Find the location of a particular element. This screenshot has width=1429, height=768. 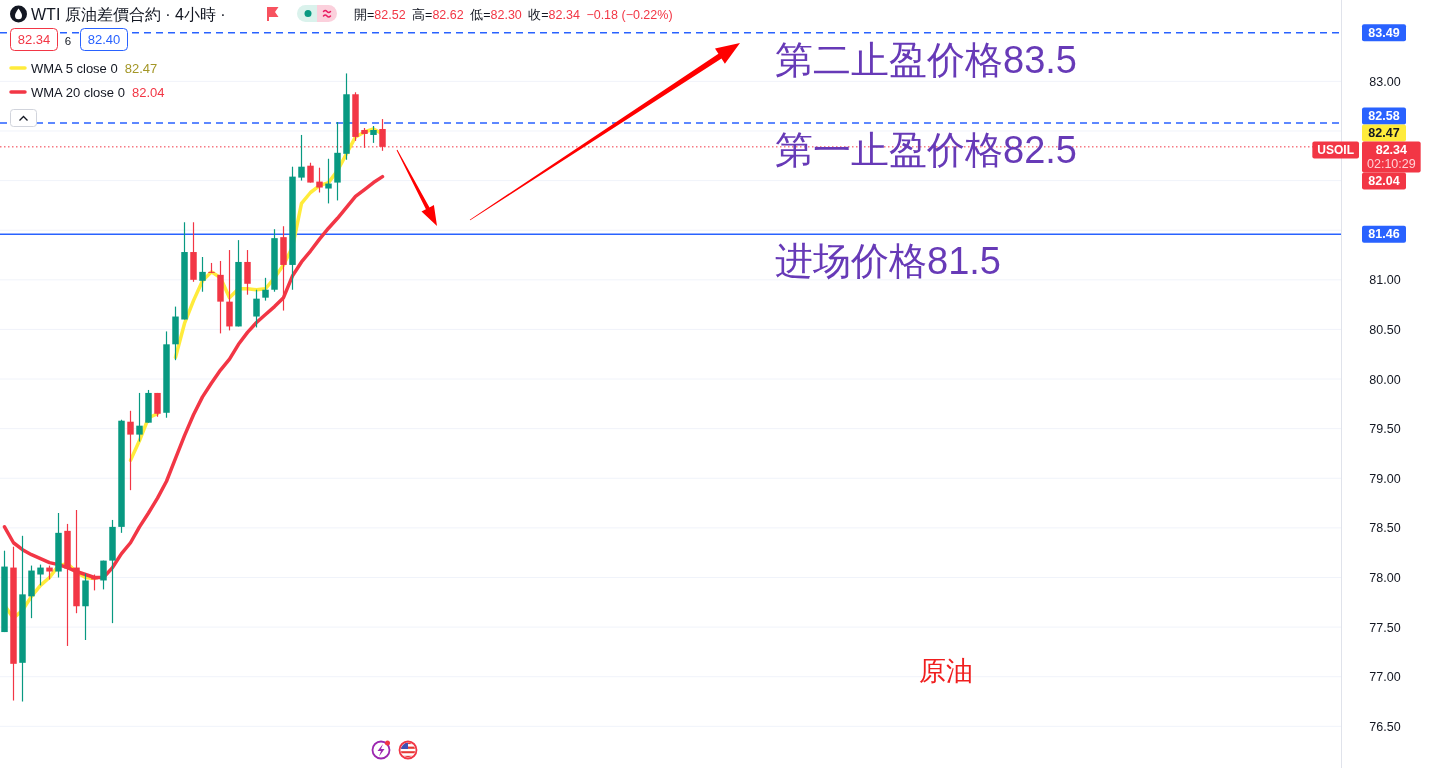

y-tick-label: 78.50 is located at coordinates (1385, 528).